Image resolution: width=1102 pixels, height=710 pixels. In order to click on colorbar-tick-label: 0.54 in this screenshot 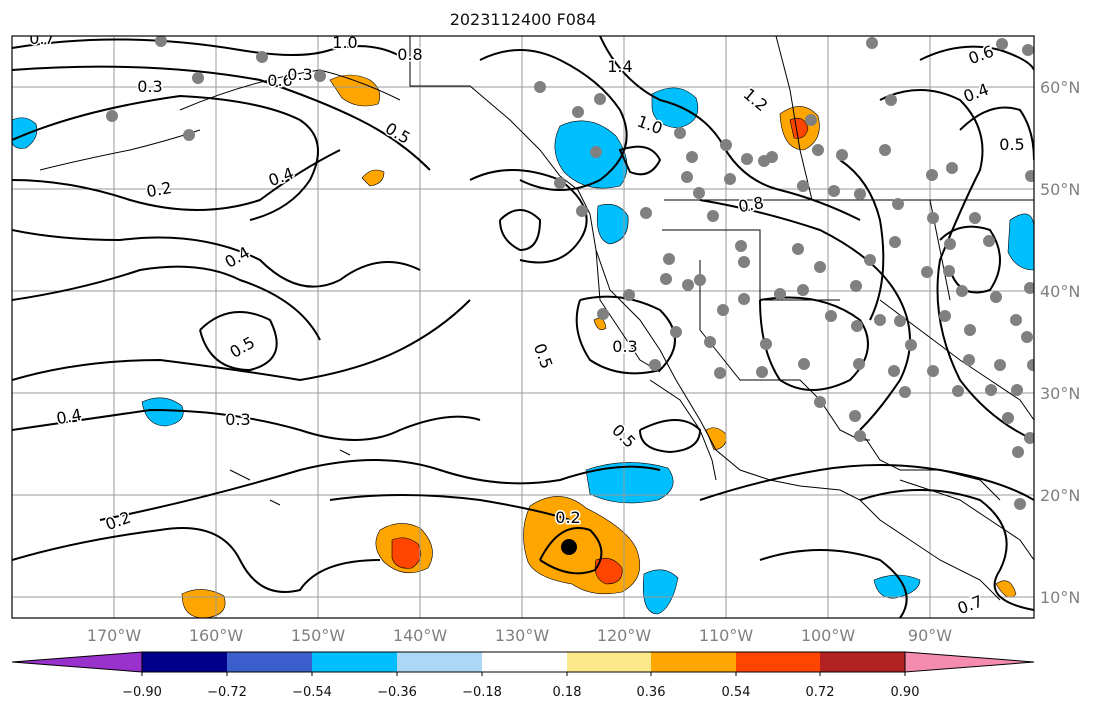, I will do `click(736, 692)`.